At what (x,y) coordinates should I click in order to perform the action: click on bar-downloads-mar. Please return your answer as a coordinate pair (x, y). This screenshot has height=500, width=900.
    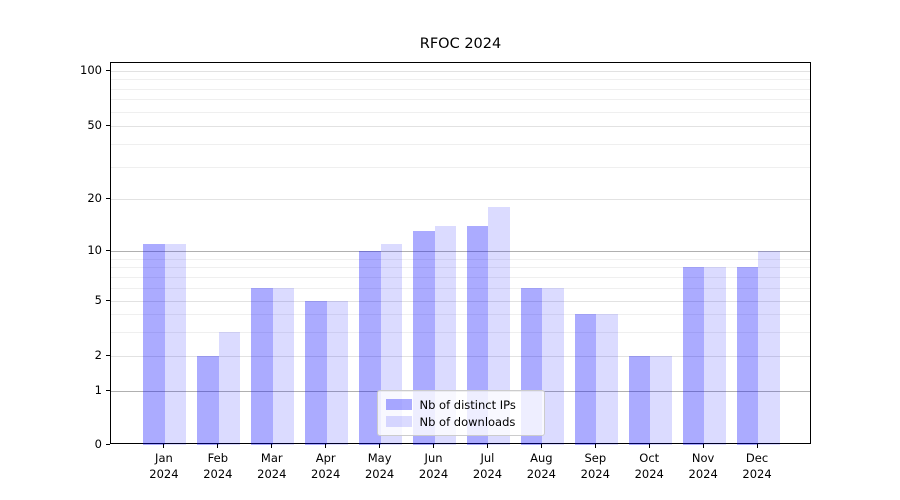
    Looking at the image, I should click on (283, 366).